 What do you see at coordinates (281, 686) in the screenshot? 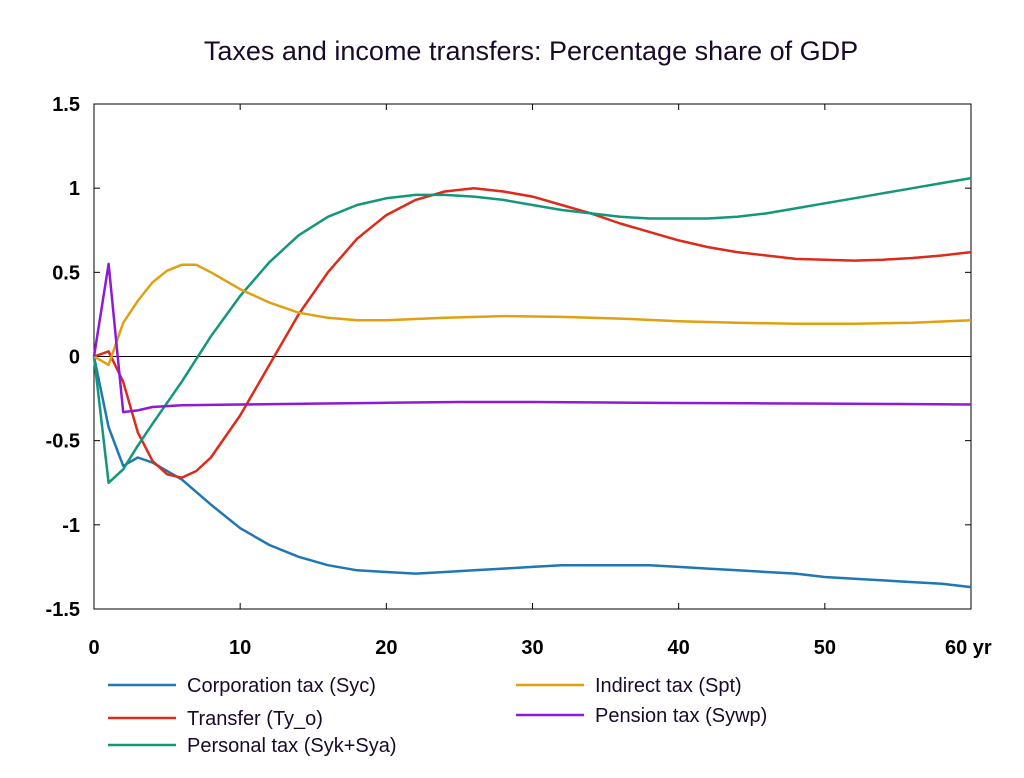
I see `legend-label: Corporation tax (Syc)` at bounding box center [281, 686].